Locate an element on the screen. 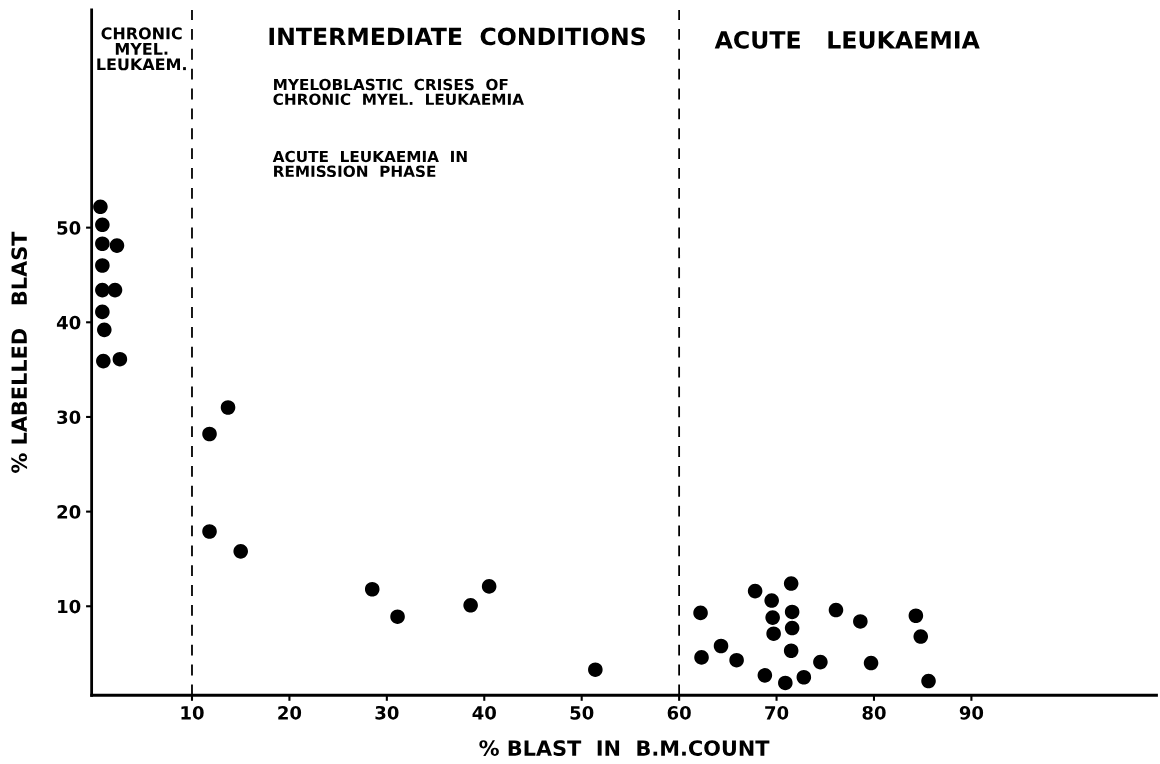  annotation: ACUTE LEUKAEMIA is located at coordinates (847, 39).